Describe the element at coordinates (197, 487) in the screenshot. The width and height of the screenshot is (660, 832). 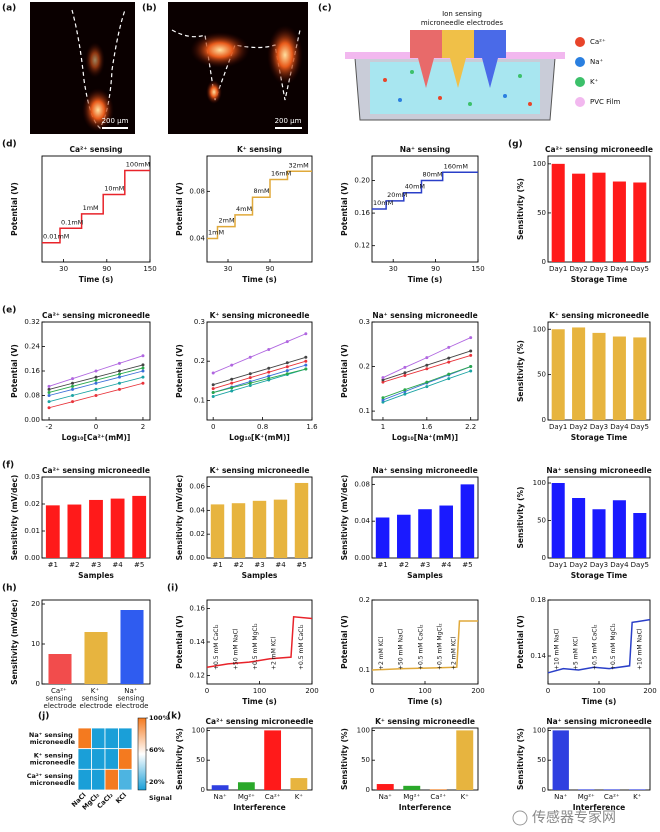
I see `y-tick-label: 0.06` at that location.